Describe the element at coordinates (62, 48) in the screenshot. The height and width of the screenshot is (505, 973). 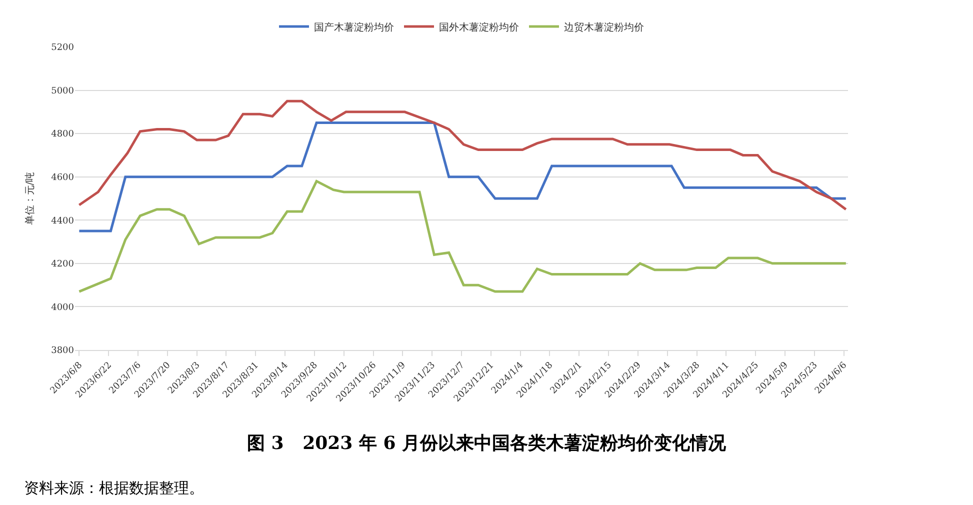
I see `y-tick-label: 5200` at that location.